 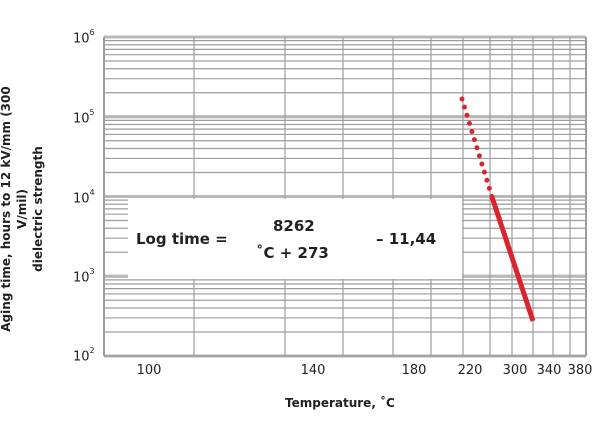 What do you see at coordinates (477, 148) in the screenshot?
I see `extrapolated-aging-line` at bounding box center [477, 148].